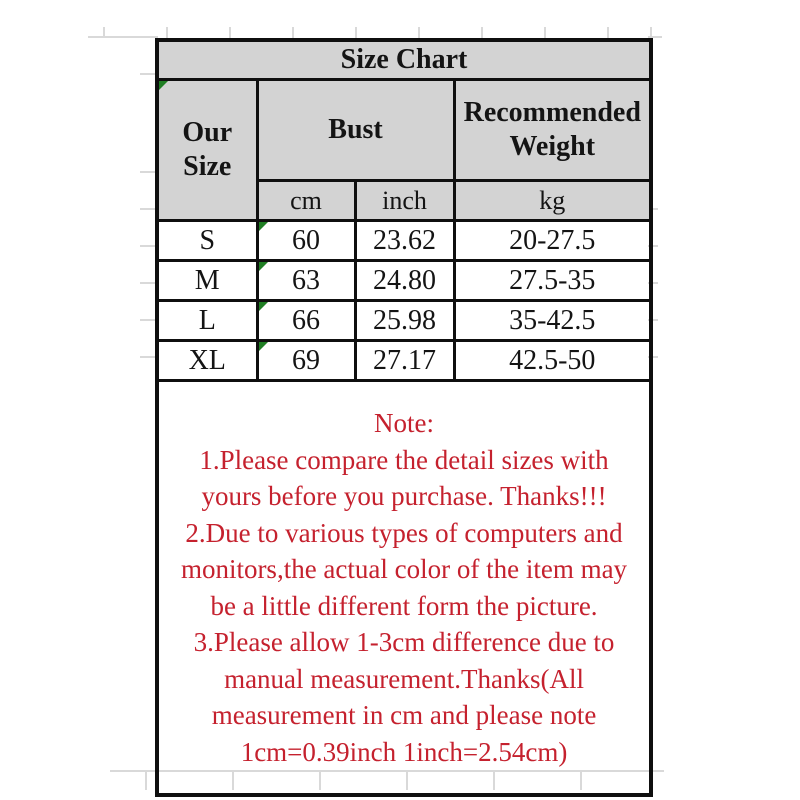 Image resolution: width=800 pixels, height=800 pixels. Describe the element at coordinates (207, 240) in the screenshot. I see `size-cell: S` at that location.